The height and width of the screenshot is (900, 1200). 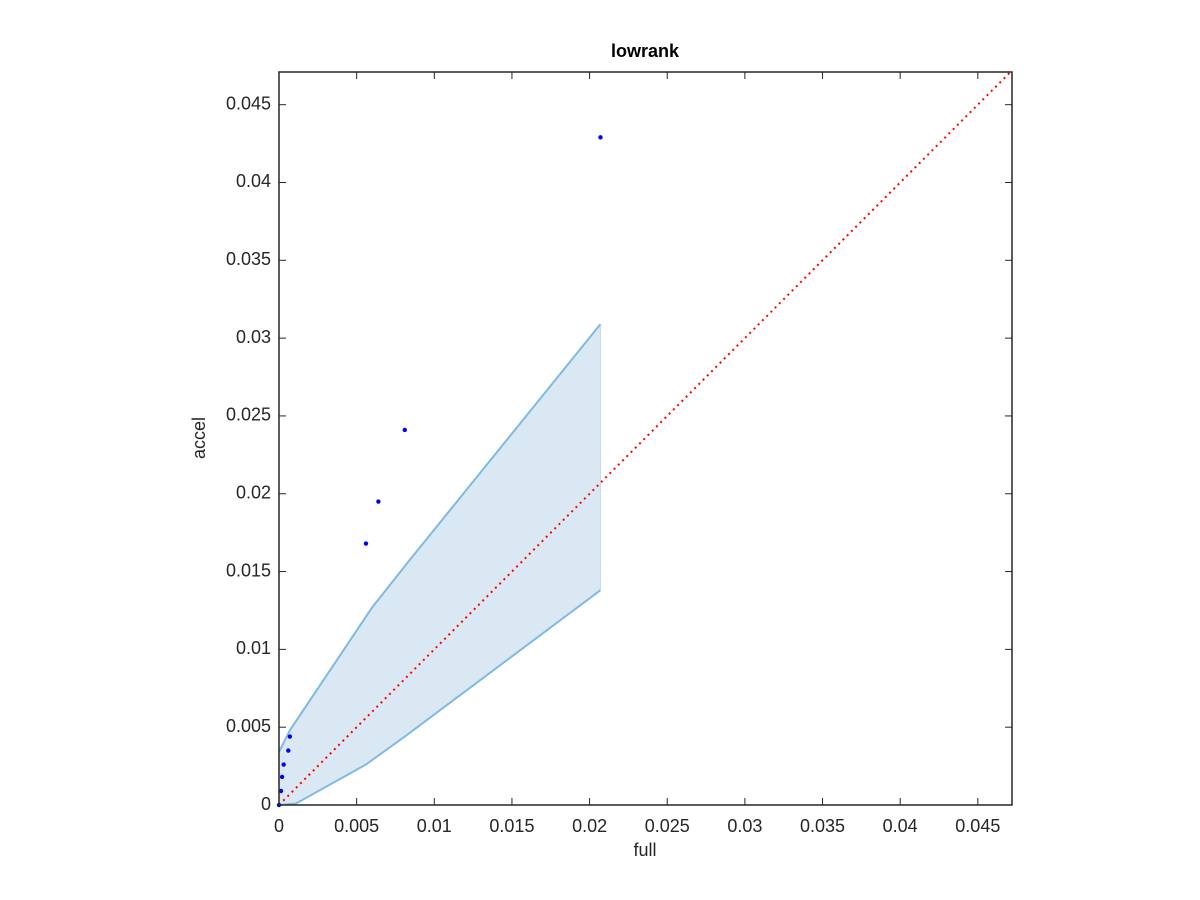 What do you see at coordinates (900, 826) in the screenshot?
I see `x-tick-label: 0.04` at bounding box center [900, 826].